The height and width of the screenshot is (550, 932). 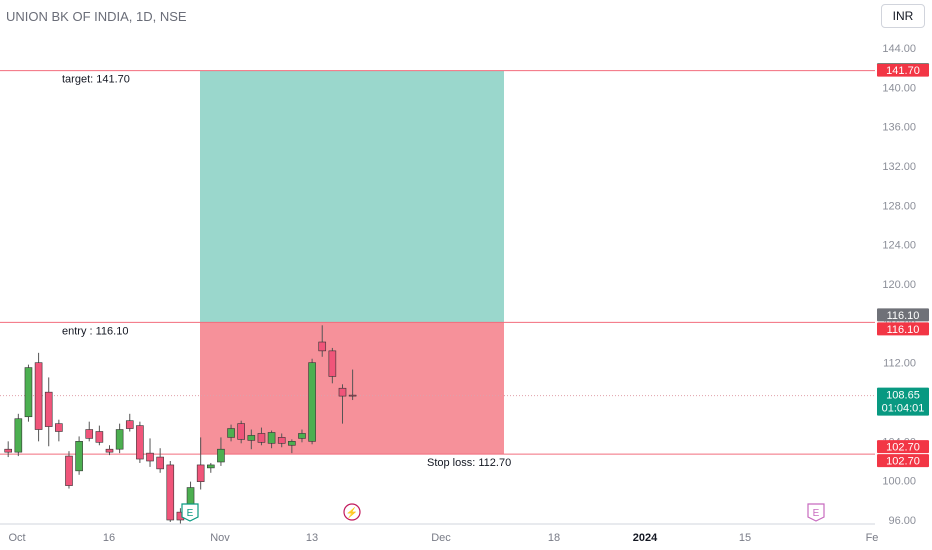 I want to click on time-axis: Oct 16 Nov 13 Dec 18 2024 15 Fe, so click(x=439, y=533).